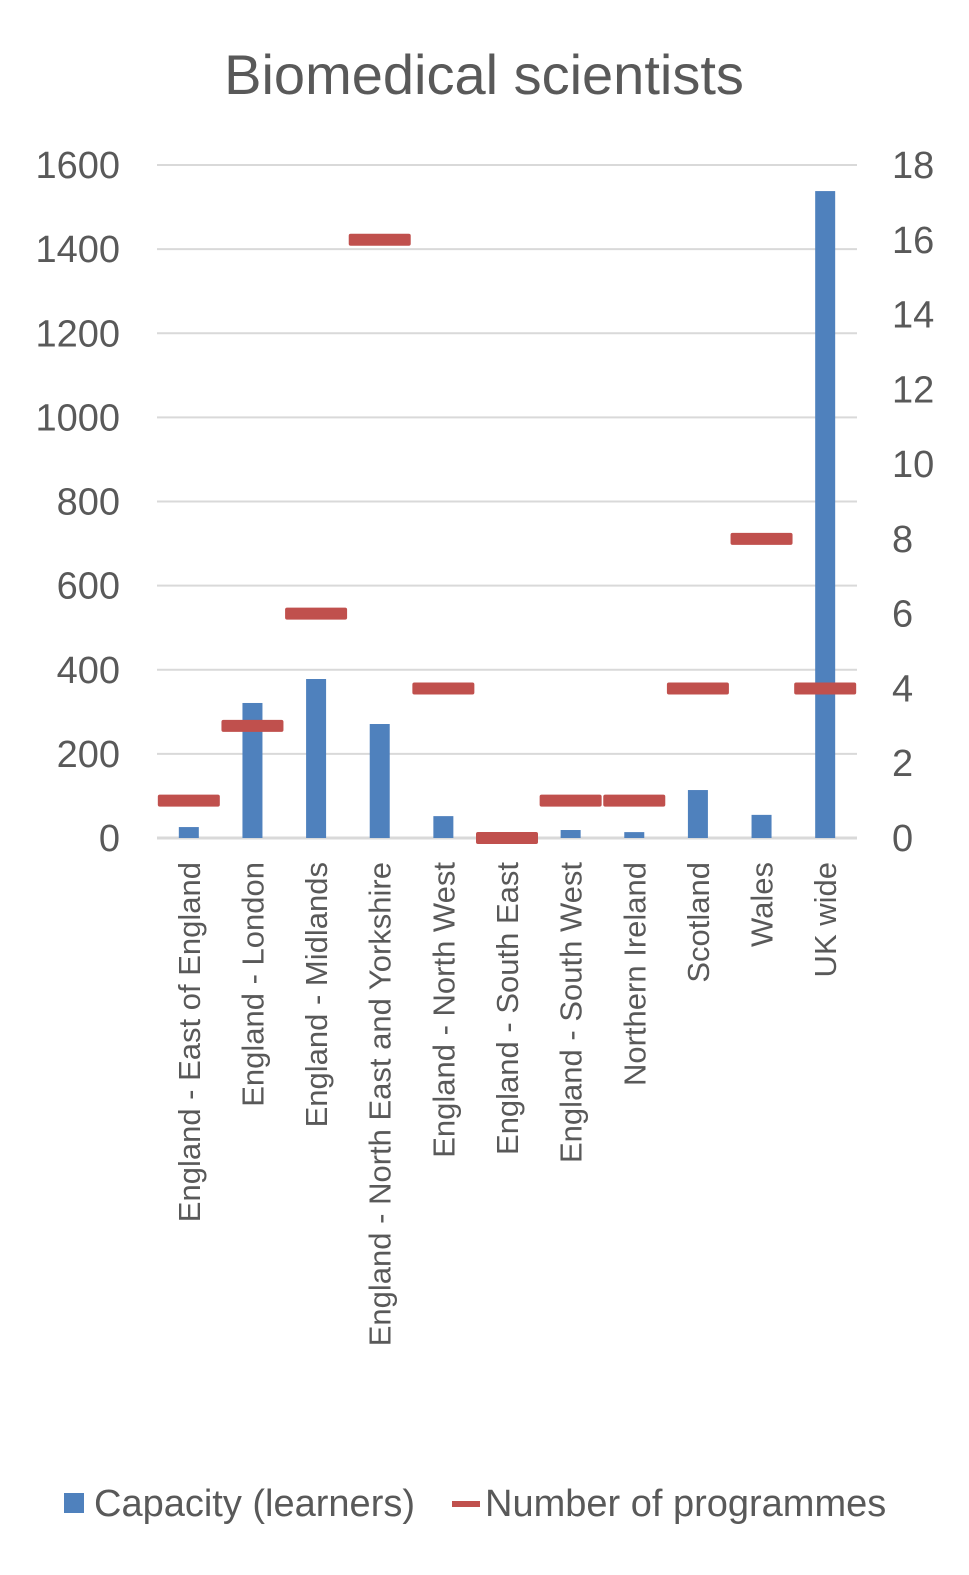 The height and width of the screenshot is (1575, 969). Describe the element at coordinates (634, 974) in the screenshot. I see `category-label: Northern Ireland` at that location.